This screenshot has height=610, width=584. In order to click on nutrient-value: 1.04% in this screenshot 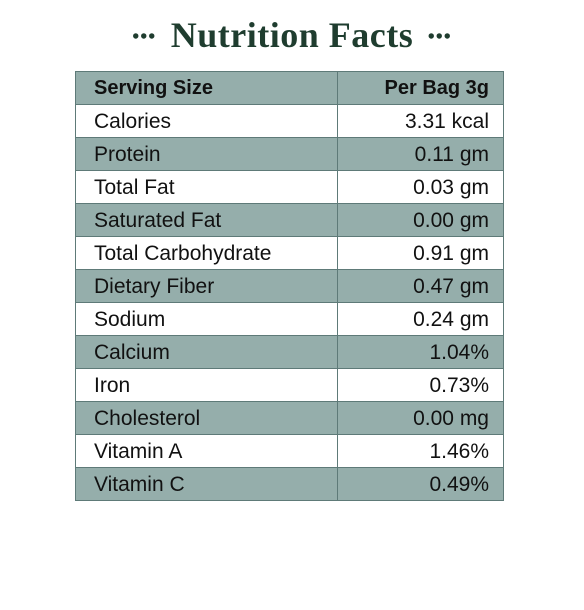, I will do `click(420, 352)`.